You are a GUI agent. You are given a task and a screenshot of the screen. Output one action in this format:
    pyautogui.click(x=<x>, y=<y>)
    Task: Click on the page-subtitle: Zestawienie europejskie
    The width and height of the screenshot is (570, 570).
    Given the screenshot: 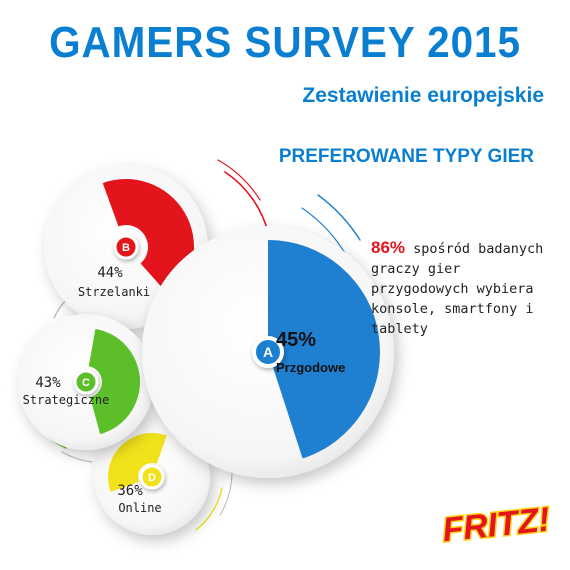 What is the action you would take?
    pyautogui.click(x=423, y=95)
    